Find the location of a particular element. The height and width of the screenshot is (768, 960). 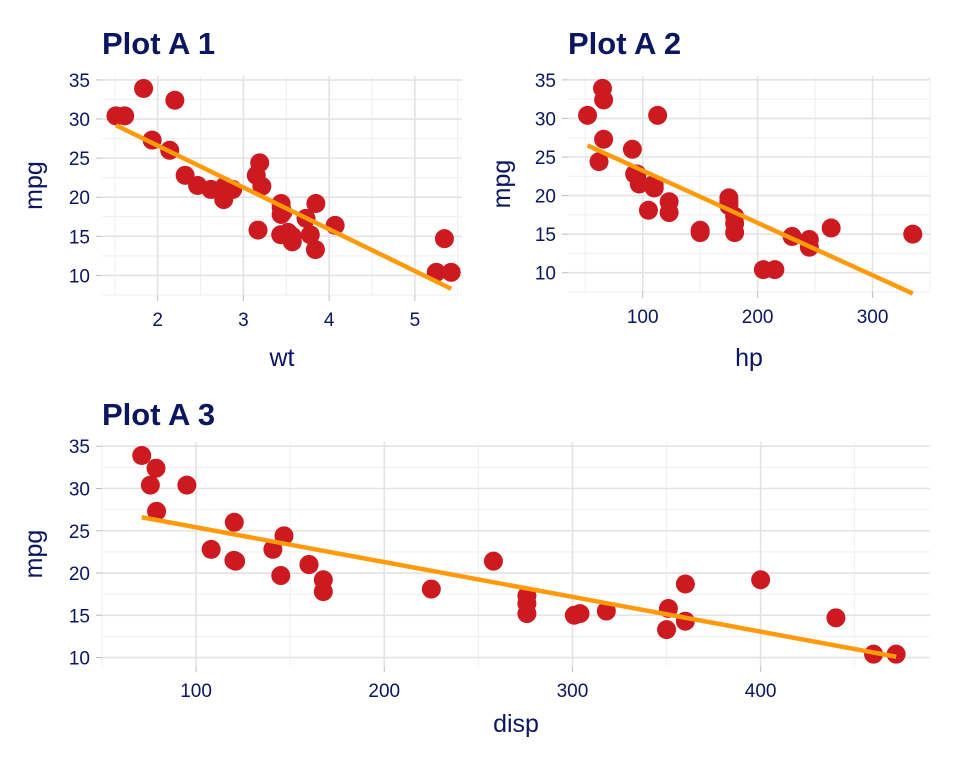

plot-title: Plot A 3 is located at coordinates (158, 414).